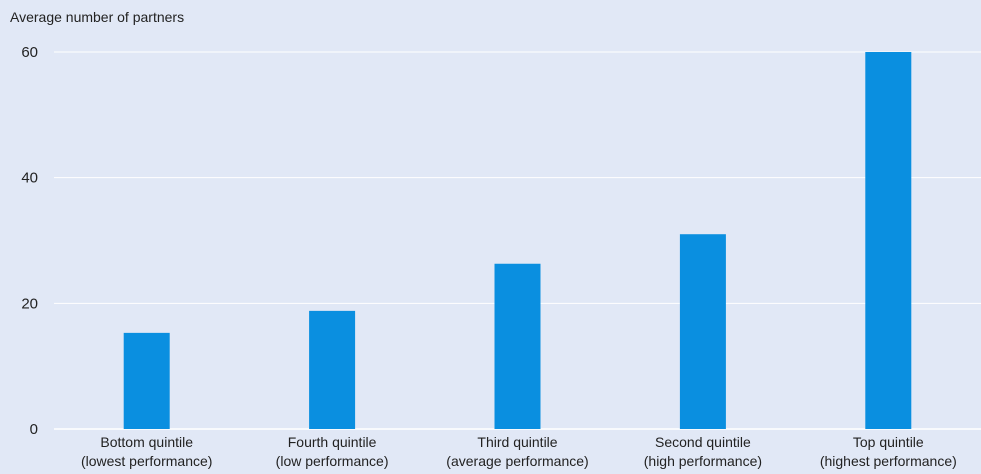  I want to click on y-tick-labels: 0 20 40 60, so click(29, 241).